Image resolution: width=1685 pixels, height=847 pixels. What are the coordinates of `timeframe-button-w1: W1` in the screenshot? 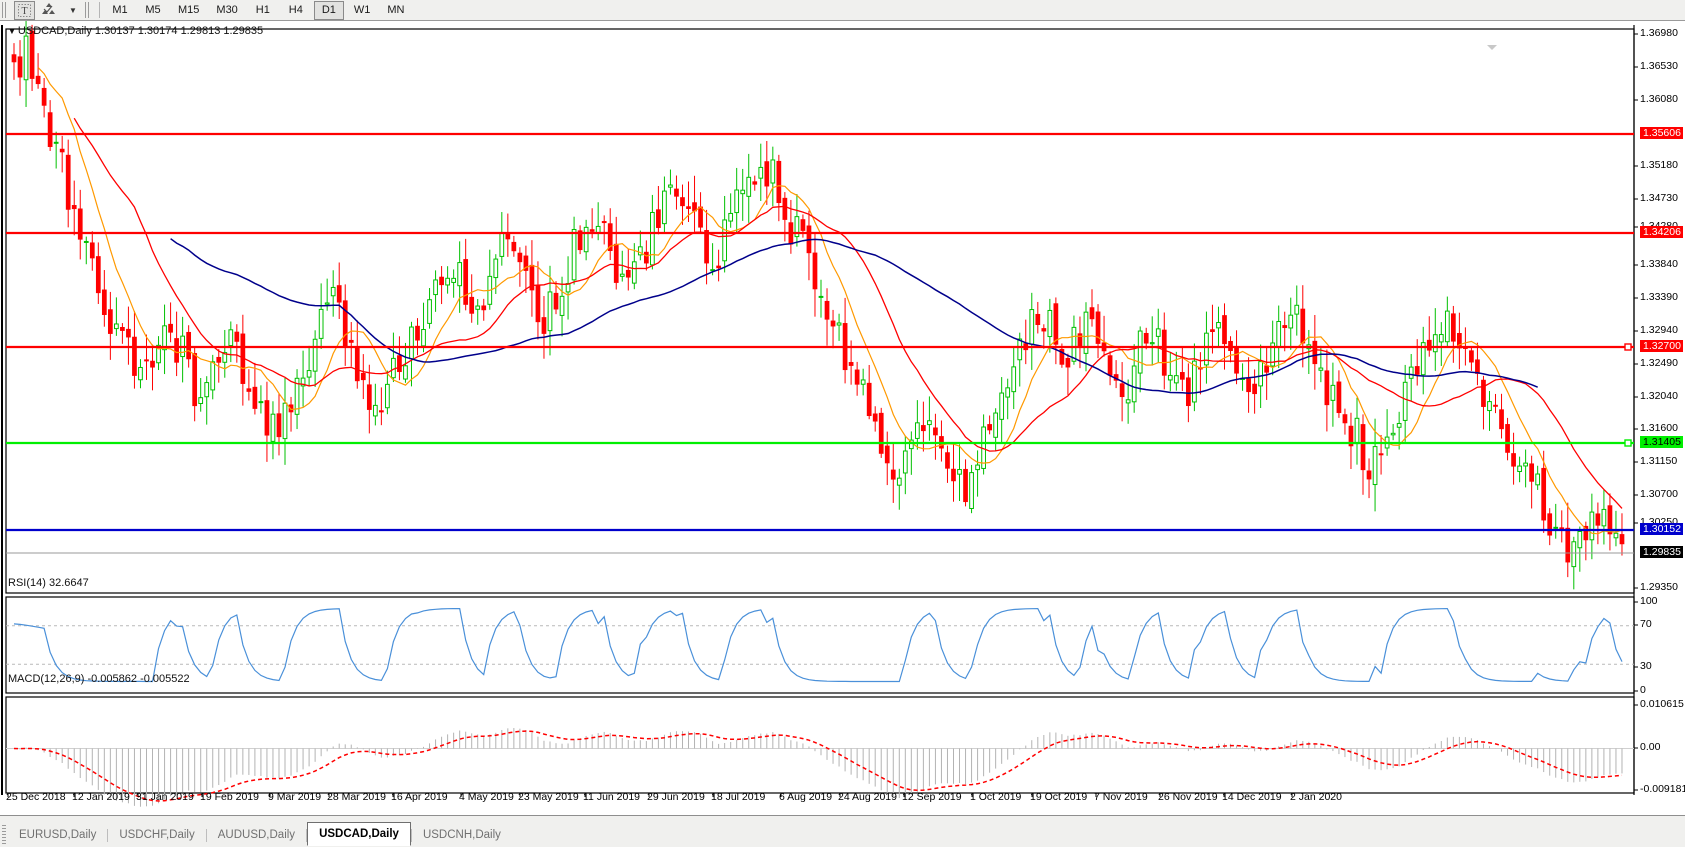 It's located at (362, 10).